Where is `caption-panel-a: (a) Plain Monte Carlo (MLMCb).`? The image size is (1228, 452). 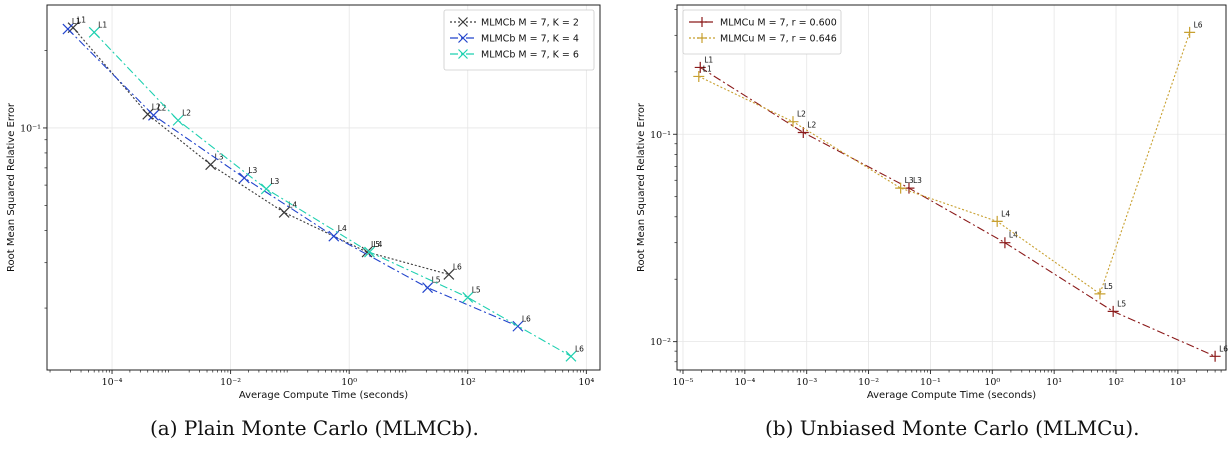 caption-panel-a: (a) Plain Monte Carlo (MLMCb). is located at coordinates (314, 428).